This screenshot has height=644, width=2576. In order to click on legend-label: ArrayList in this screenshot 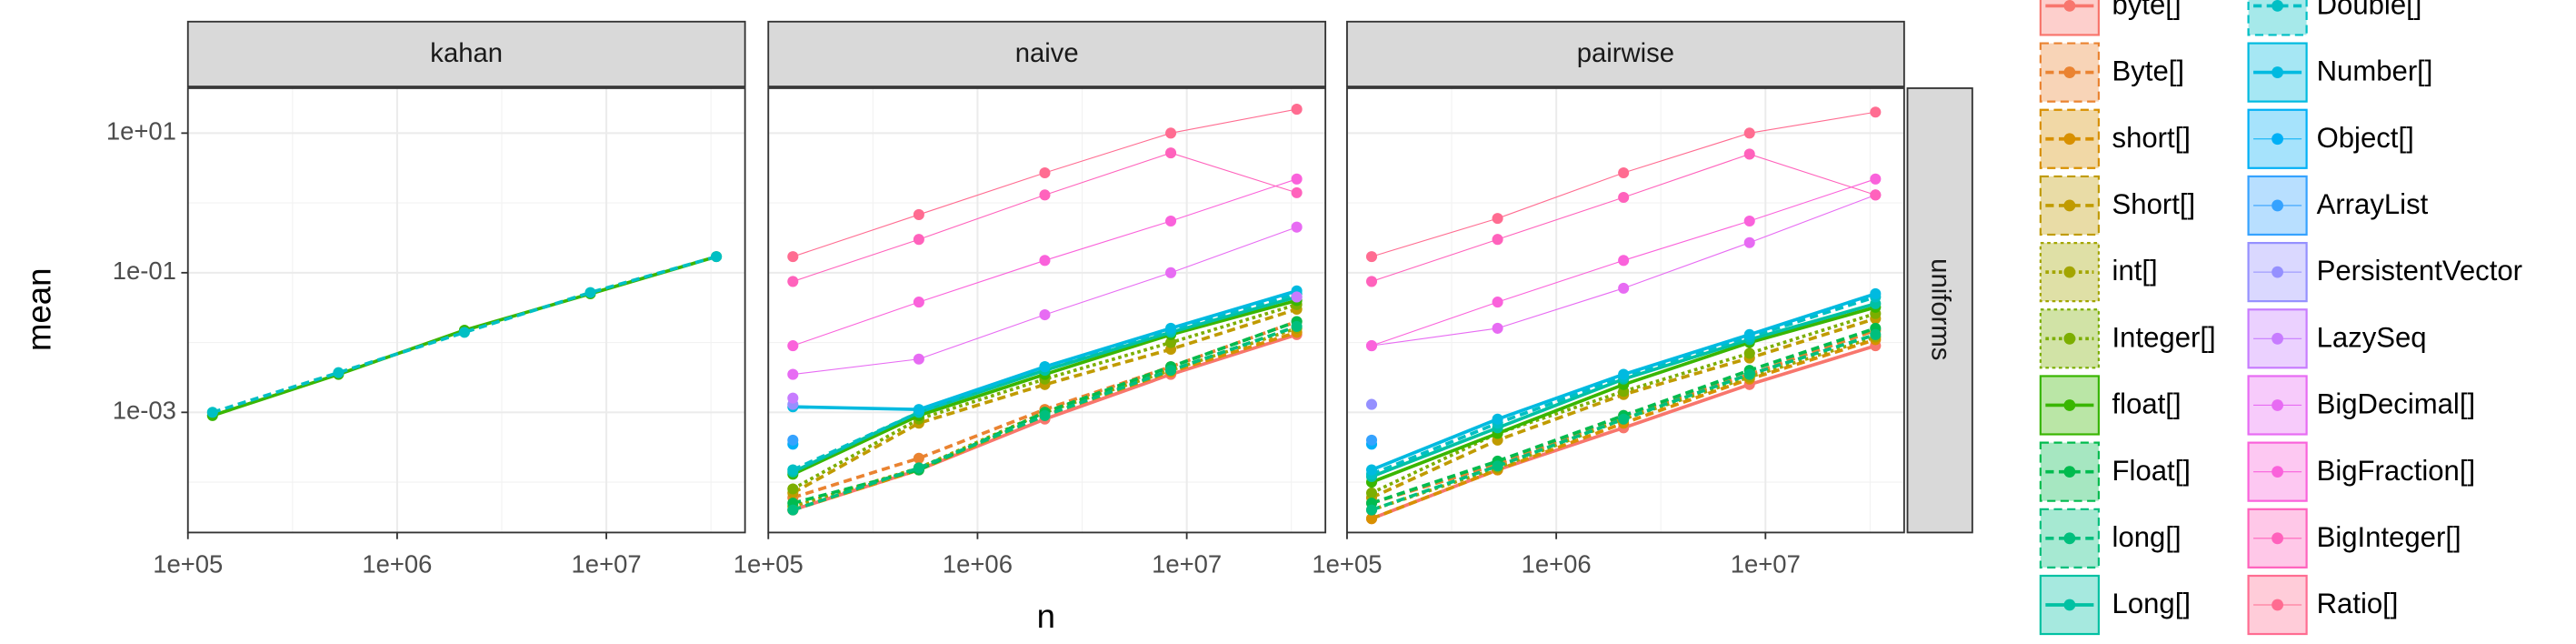, I will do `click(2373, 204)`.